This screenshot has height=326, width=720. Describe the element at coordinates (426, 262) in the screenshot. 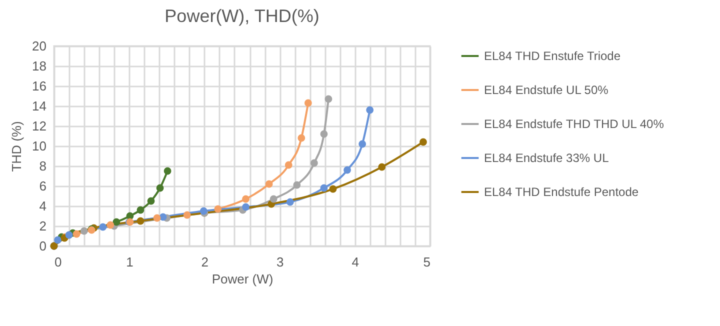

I see `x-tick-label: 5` at that location.